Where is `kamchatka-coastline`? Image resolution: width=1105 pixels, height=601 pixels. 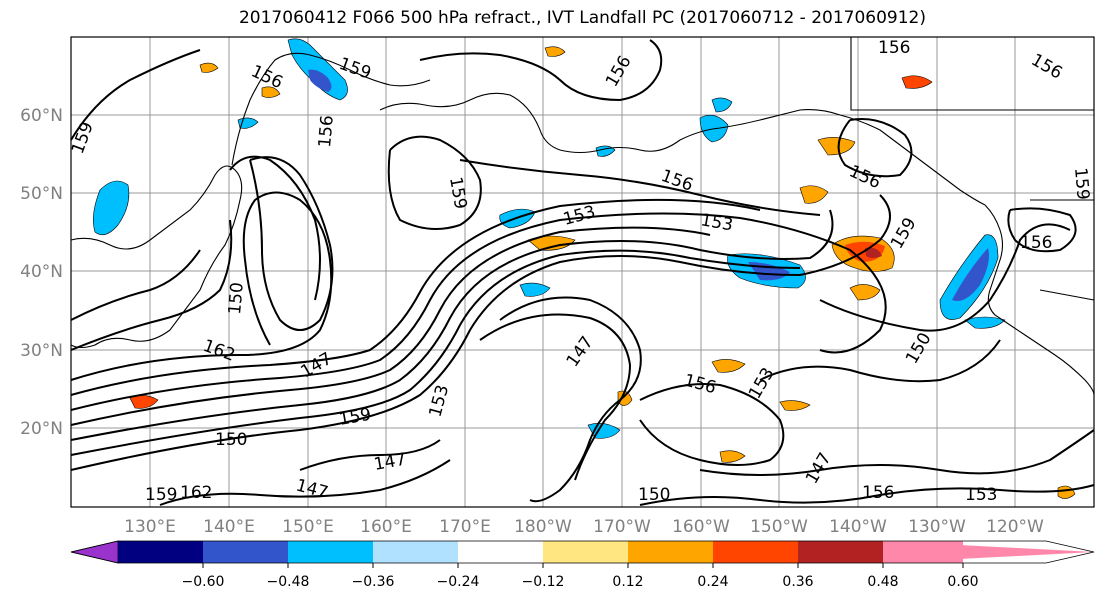
kamchatka-coastline is located at coordinates (331, 109).